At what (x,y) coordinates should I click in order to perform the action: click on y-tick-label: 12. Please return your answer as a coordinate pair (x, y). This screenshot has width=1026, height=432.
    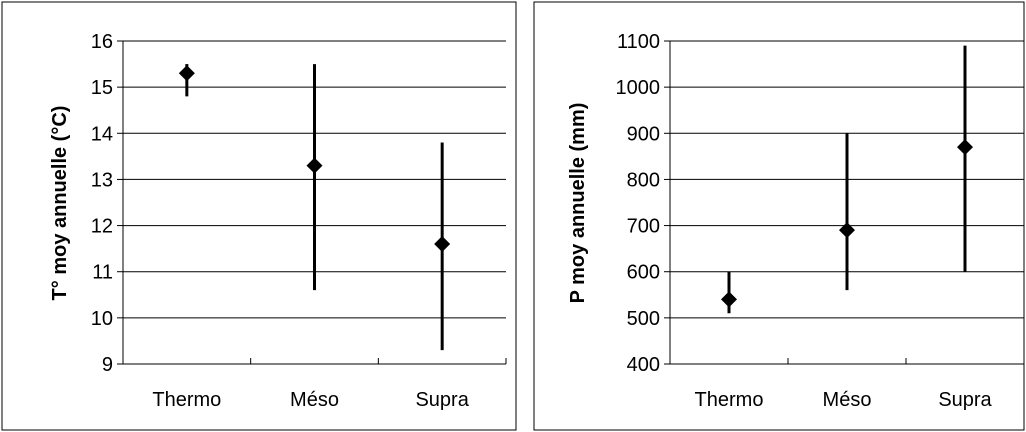
    Looking at the image, I should click on (102, 227).